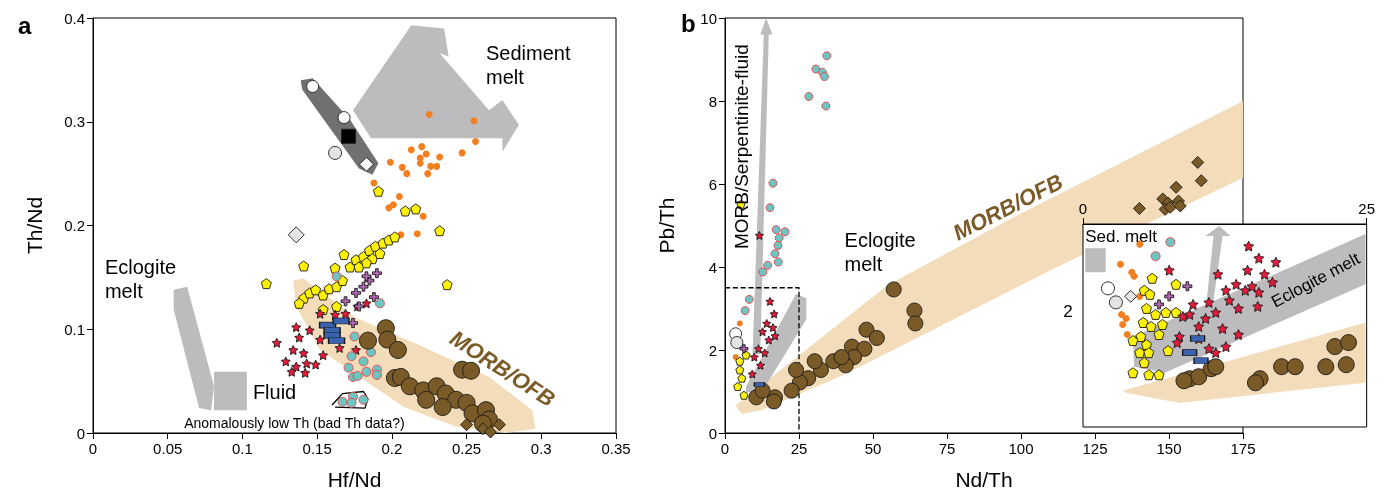  What do you see at coordinates (712, 350) in the screenshot?
I see `y-tick-label: 2` at bounding box center [712, 350].